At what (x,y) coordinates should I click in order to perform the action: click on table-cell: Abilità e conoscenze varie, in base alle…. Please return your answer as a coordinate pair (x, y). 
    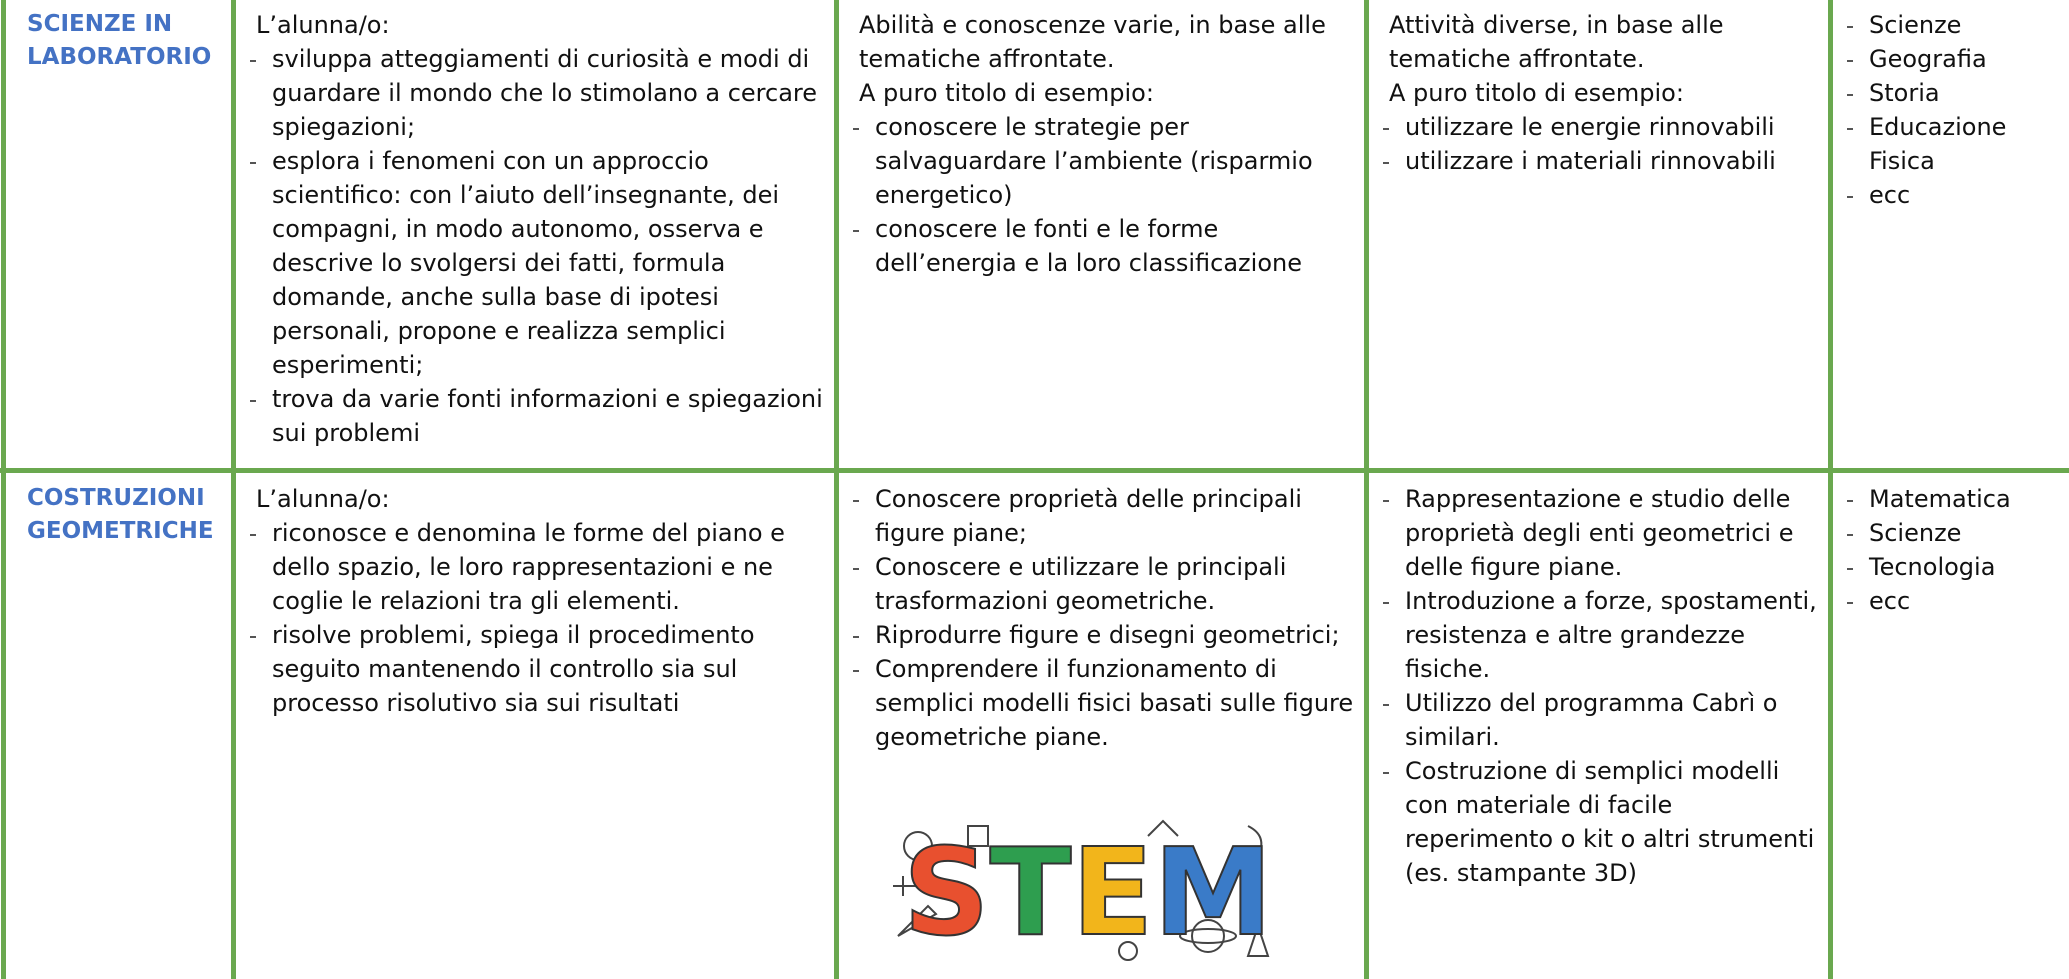
    Looking at the image, I should click on (1100, 144).